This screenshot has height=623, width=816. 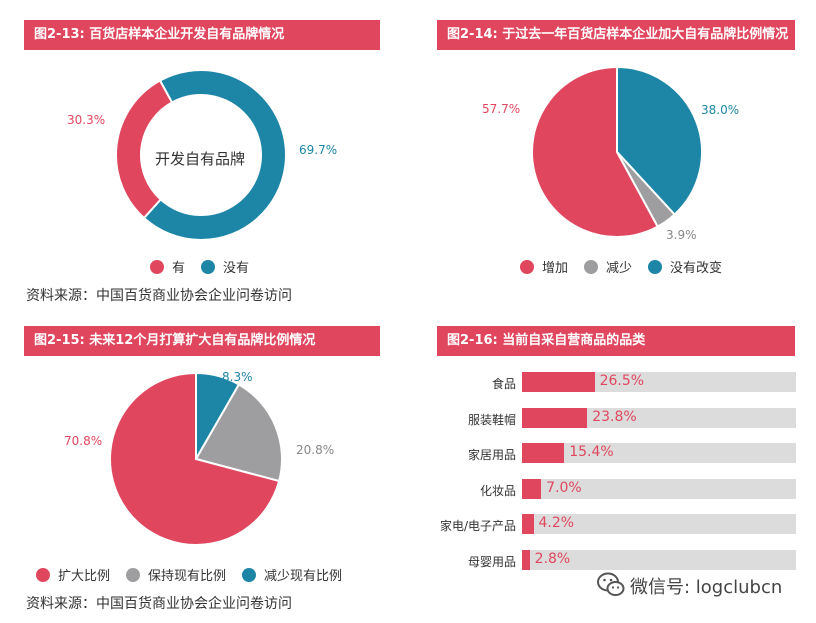 I want to click on legend-label: 增加, so click(x=555, y=268).